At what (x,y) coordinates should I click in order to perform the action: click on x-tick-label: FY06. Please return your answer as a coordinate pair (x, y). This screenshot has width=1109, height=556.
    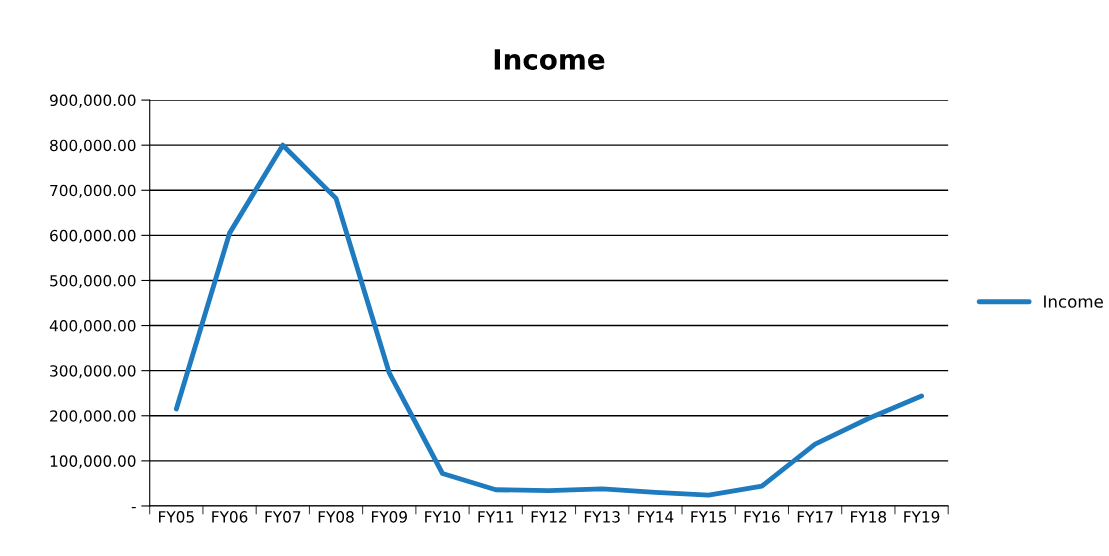
    Looking at the image, I should click on (230, 517).